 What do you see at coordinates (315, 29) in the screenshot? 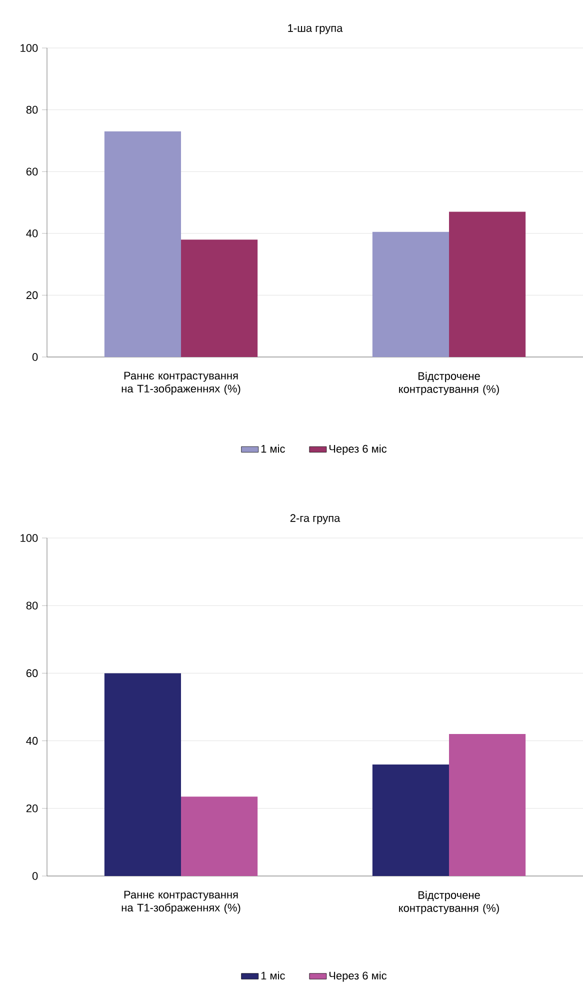
I see `chart-title: 1-ша група` at bounding box center [315, 29].